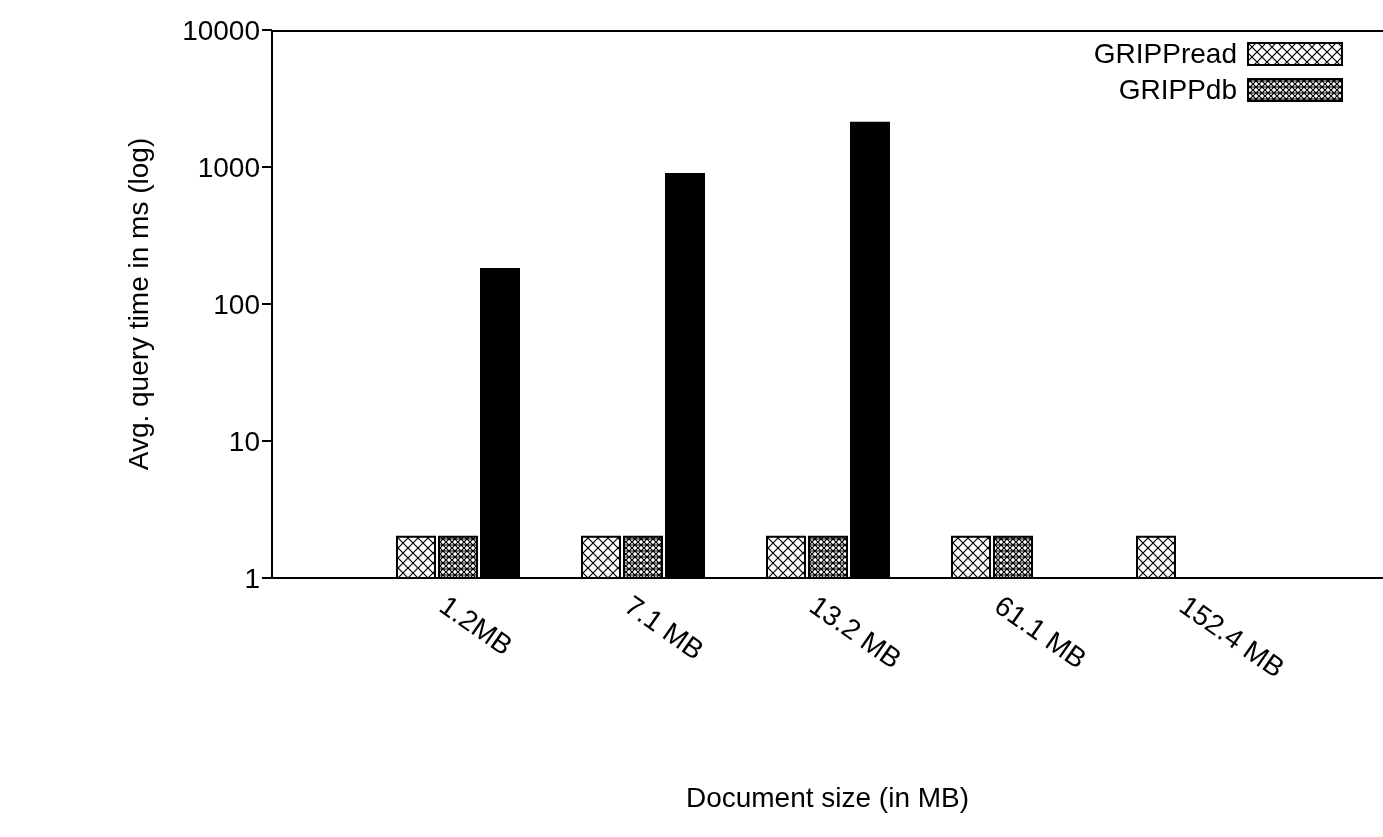 The image size is (1383, 837). What do you see at coordinates (138, 304) in the screenshot?
I see `y-axis-title: Avg. query time in ms (log)` at bounding box center [138, 304].